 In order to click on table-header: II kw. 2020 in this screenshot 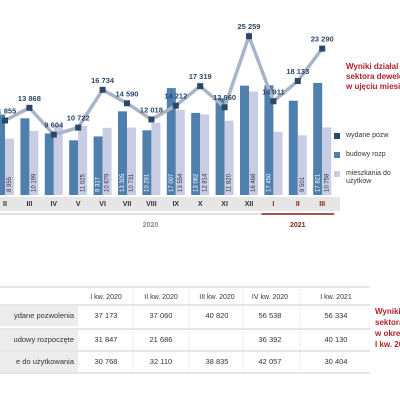, I will do `click(161, 297)`.